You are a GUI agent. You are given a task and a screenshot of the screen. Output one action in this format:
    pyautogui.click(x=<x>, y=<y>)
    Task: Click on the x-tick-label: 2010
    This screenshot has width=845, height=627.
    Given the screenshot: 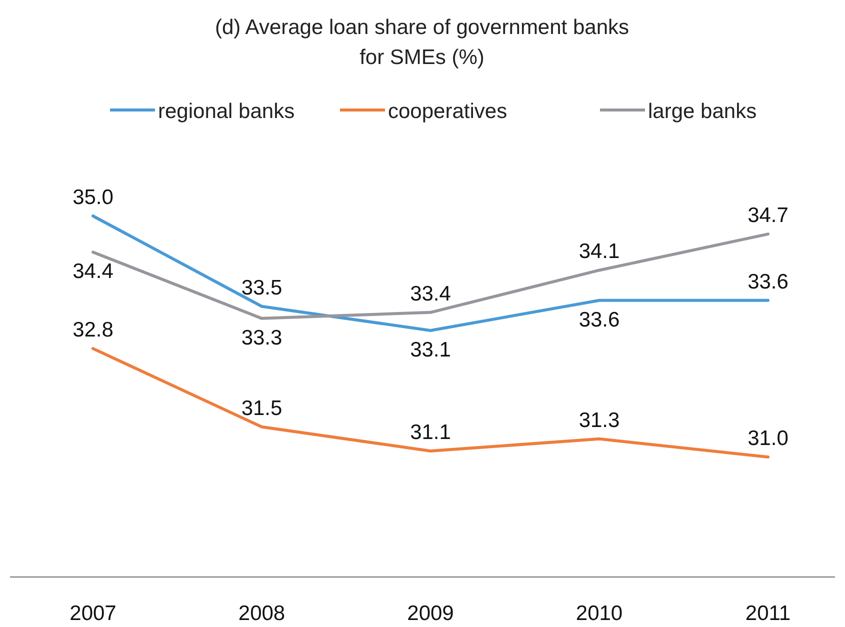 What is the action you would take?
    pyautogui.click(x=599, y=613)
    